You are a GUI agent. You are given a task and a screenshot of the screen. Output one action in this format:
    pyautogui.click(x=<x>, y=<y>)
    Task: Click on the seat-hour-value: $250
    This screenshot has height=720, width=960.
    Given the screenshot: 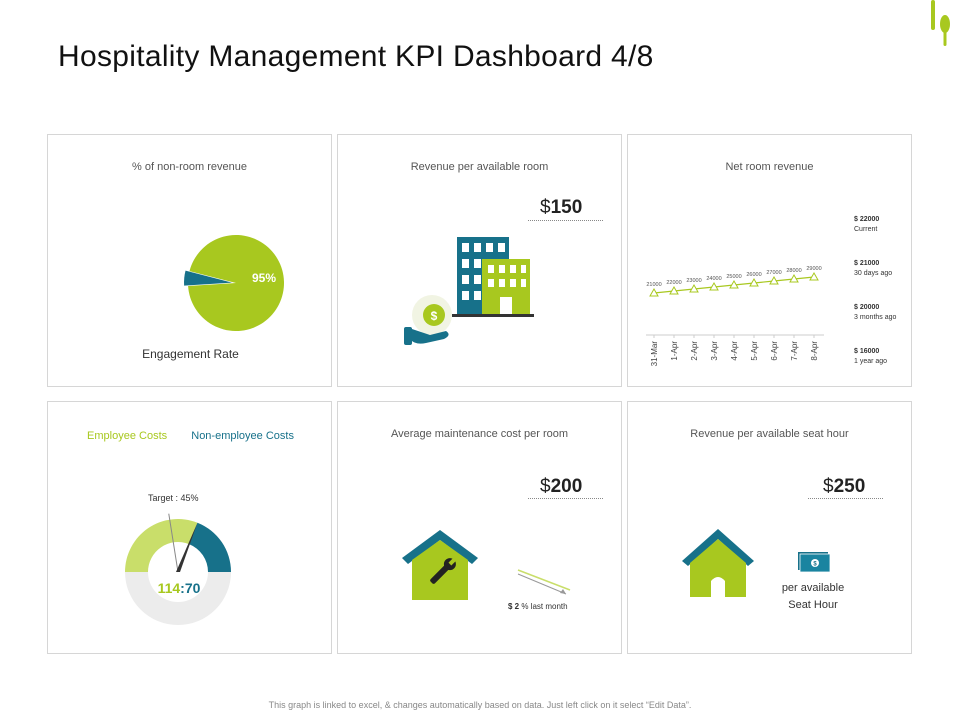 What is the action you would take?
    pyautogui.click(x=844, y=487)
    